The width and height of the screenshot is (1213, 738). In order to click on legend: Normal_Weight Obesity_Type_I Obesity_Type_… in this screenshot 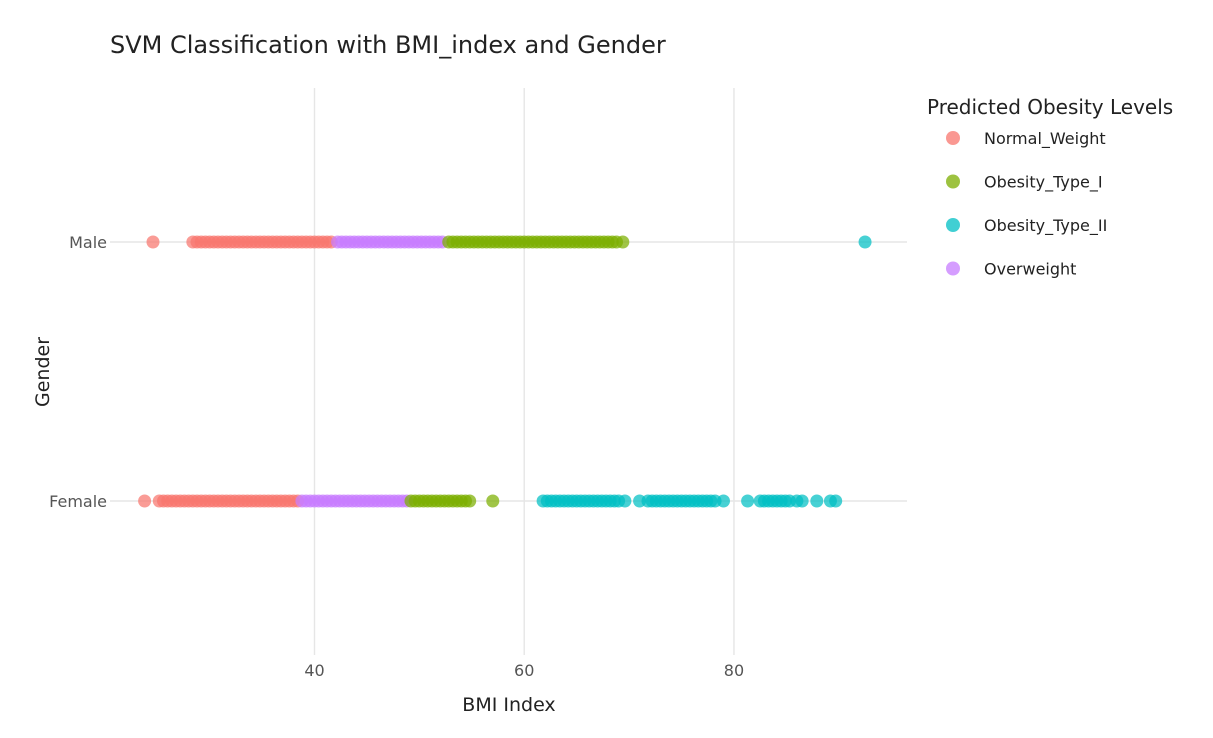, I will do `click(1026, 204)`.